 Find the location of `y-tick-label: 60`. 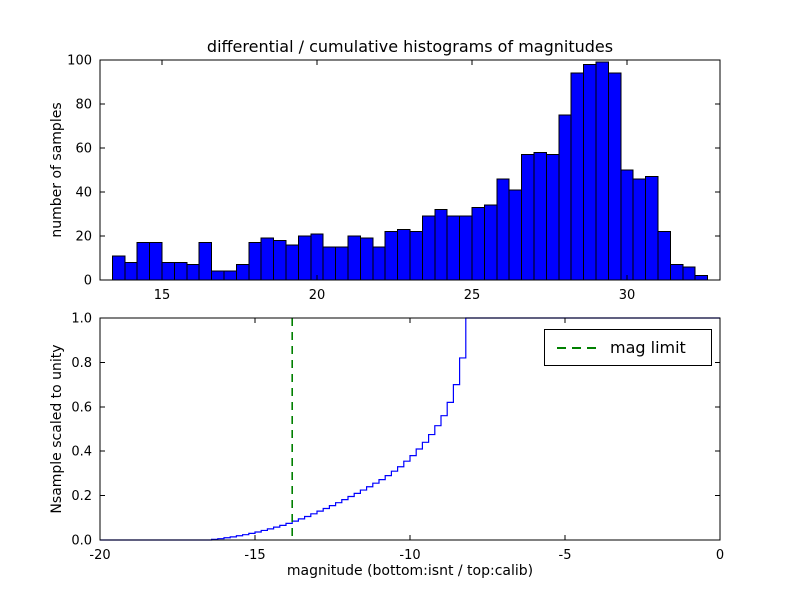

y-tick-label: 60 is located at coordinates (83, 149).